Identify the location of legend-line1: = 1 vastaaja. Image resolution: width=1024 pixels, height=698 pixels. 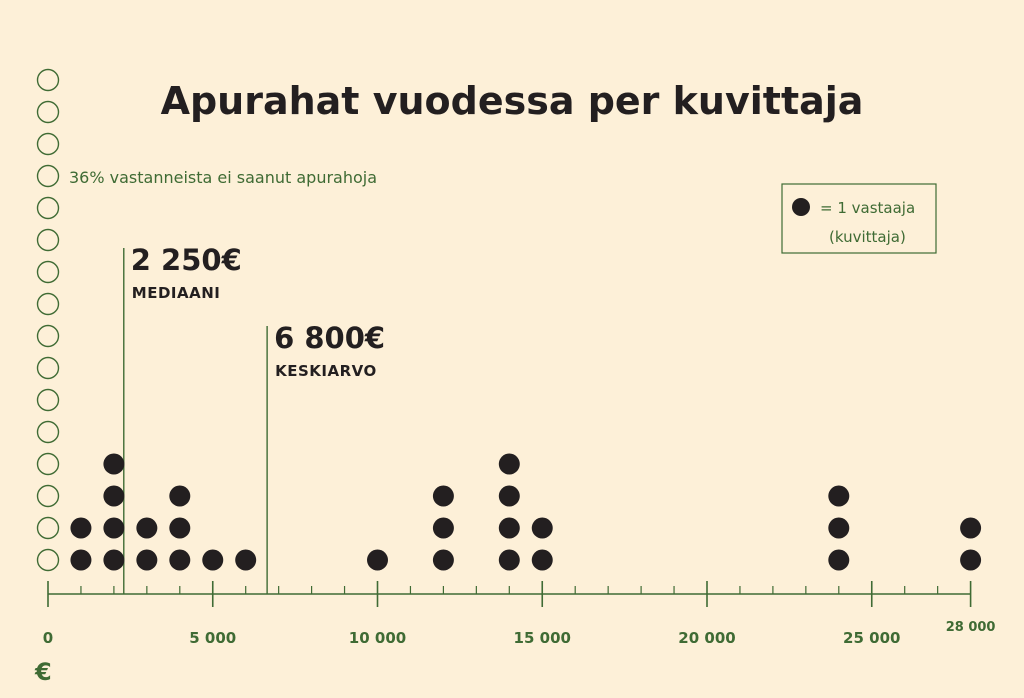
(867, 208).